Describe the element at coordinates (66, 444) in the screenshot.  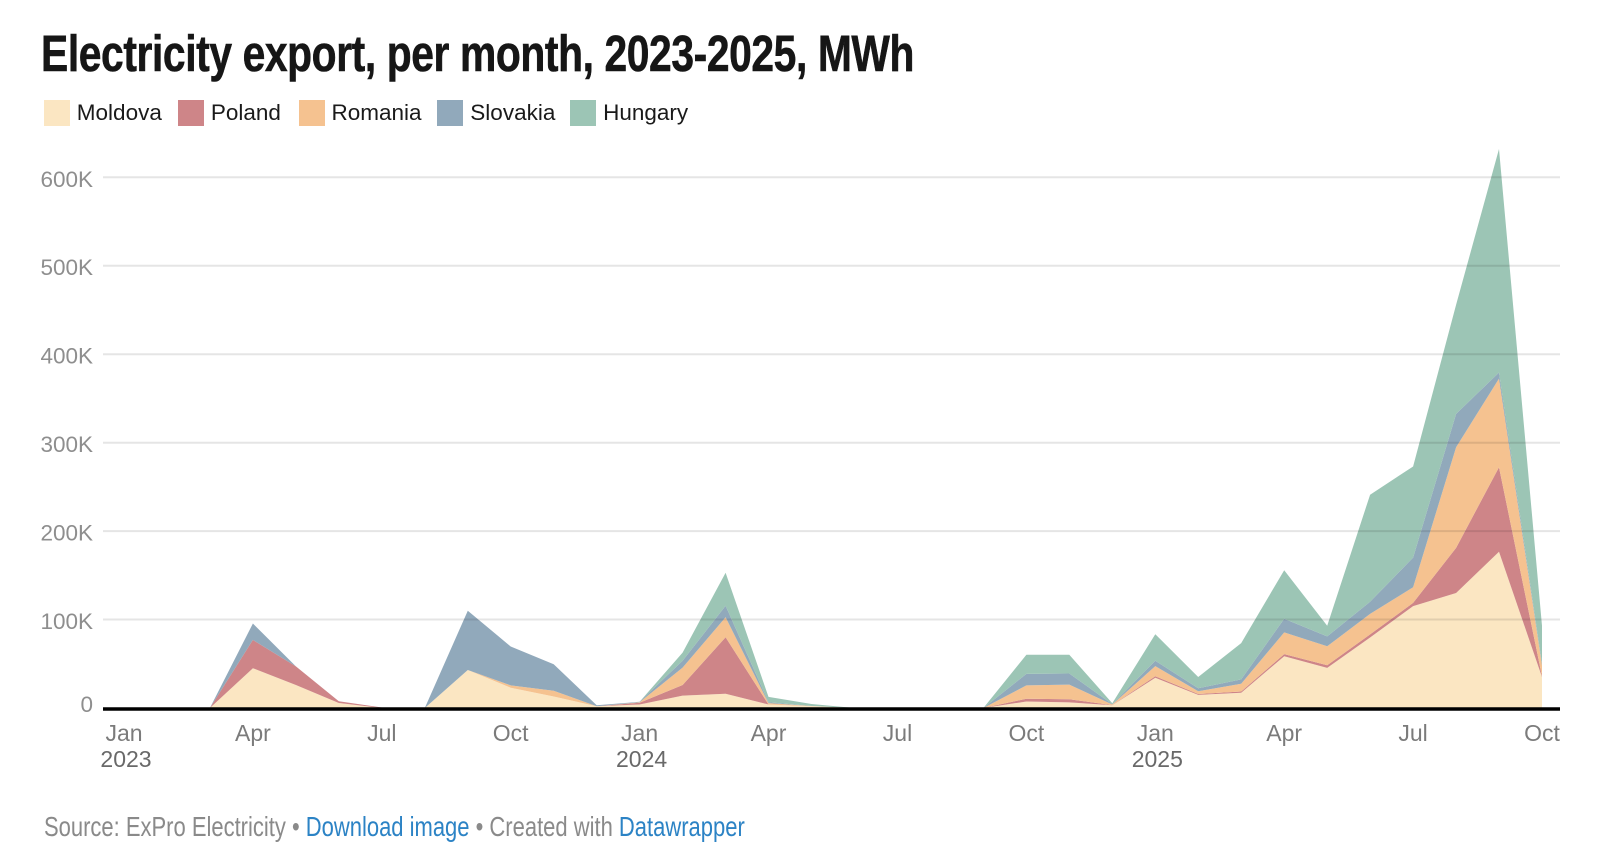
I see `svg-text: 300K` at that location.